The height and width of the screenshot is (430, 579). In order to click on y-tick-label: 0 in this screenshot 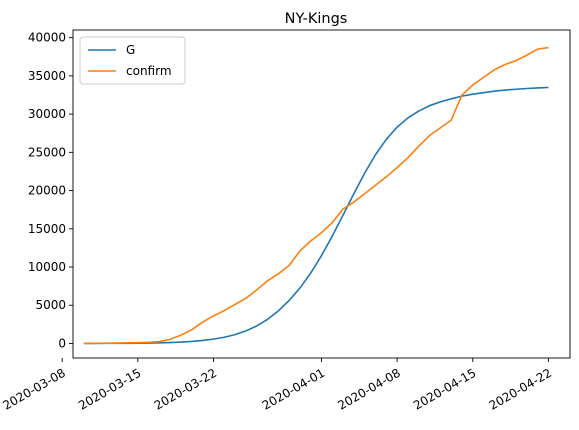, I will do `click(62, 343)`.